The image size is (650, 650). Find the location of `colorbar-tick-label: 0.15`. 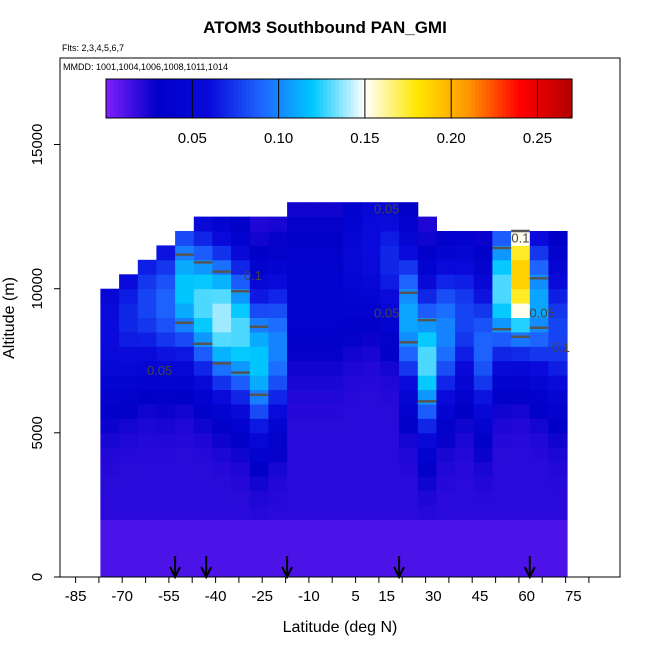

colorbar-tick-label: 0.15 is located at coordinates (364, 138).